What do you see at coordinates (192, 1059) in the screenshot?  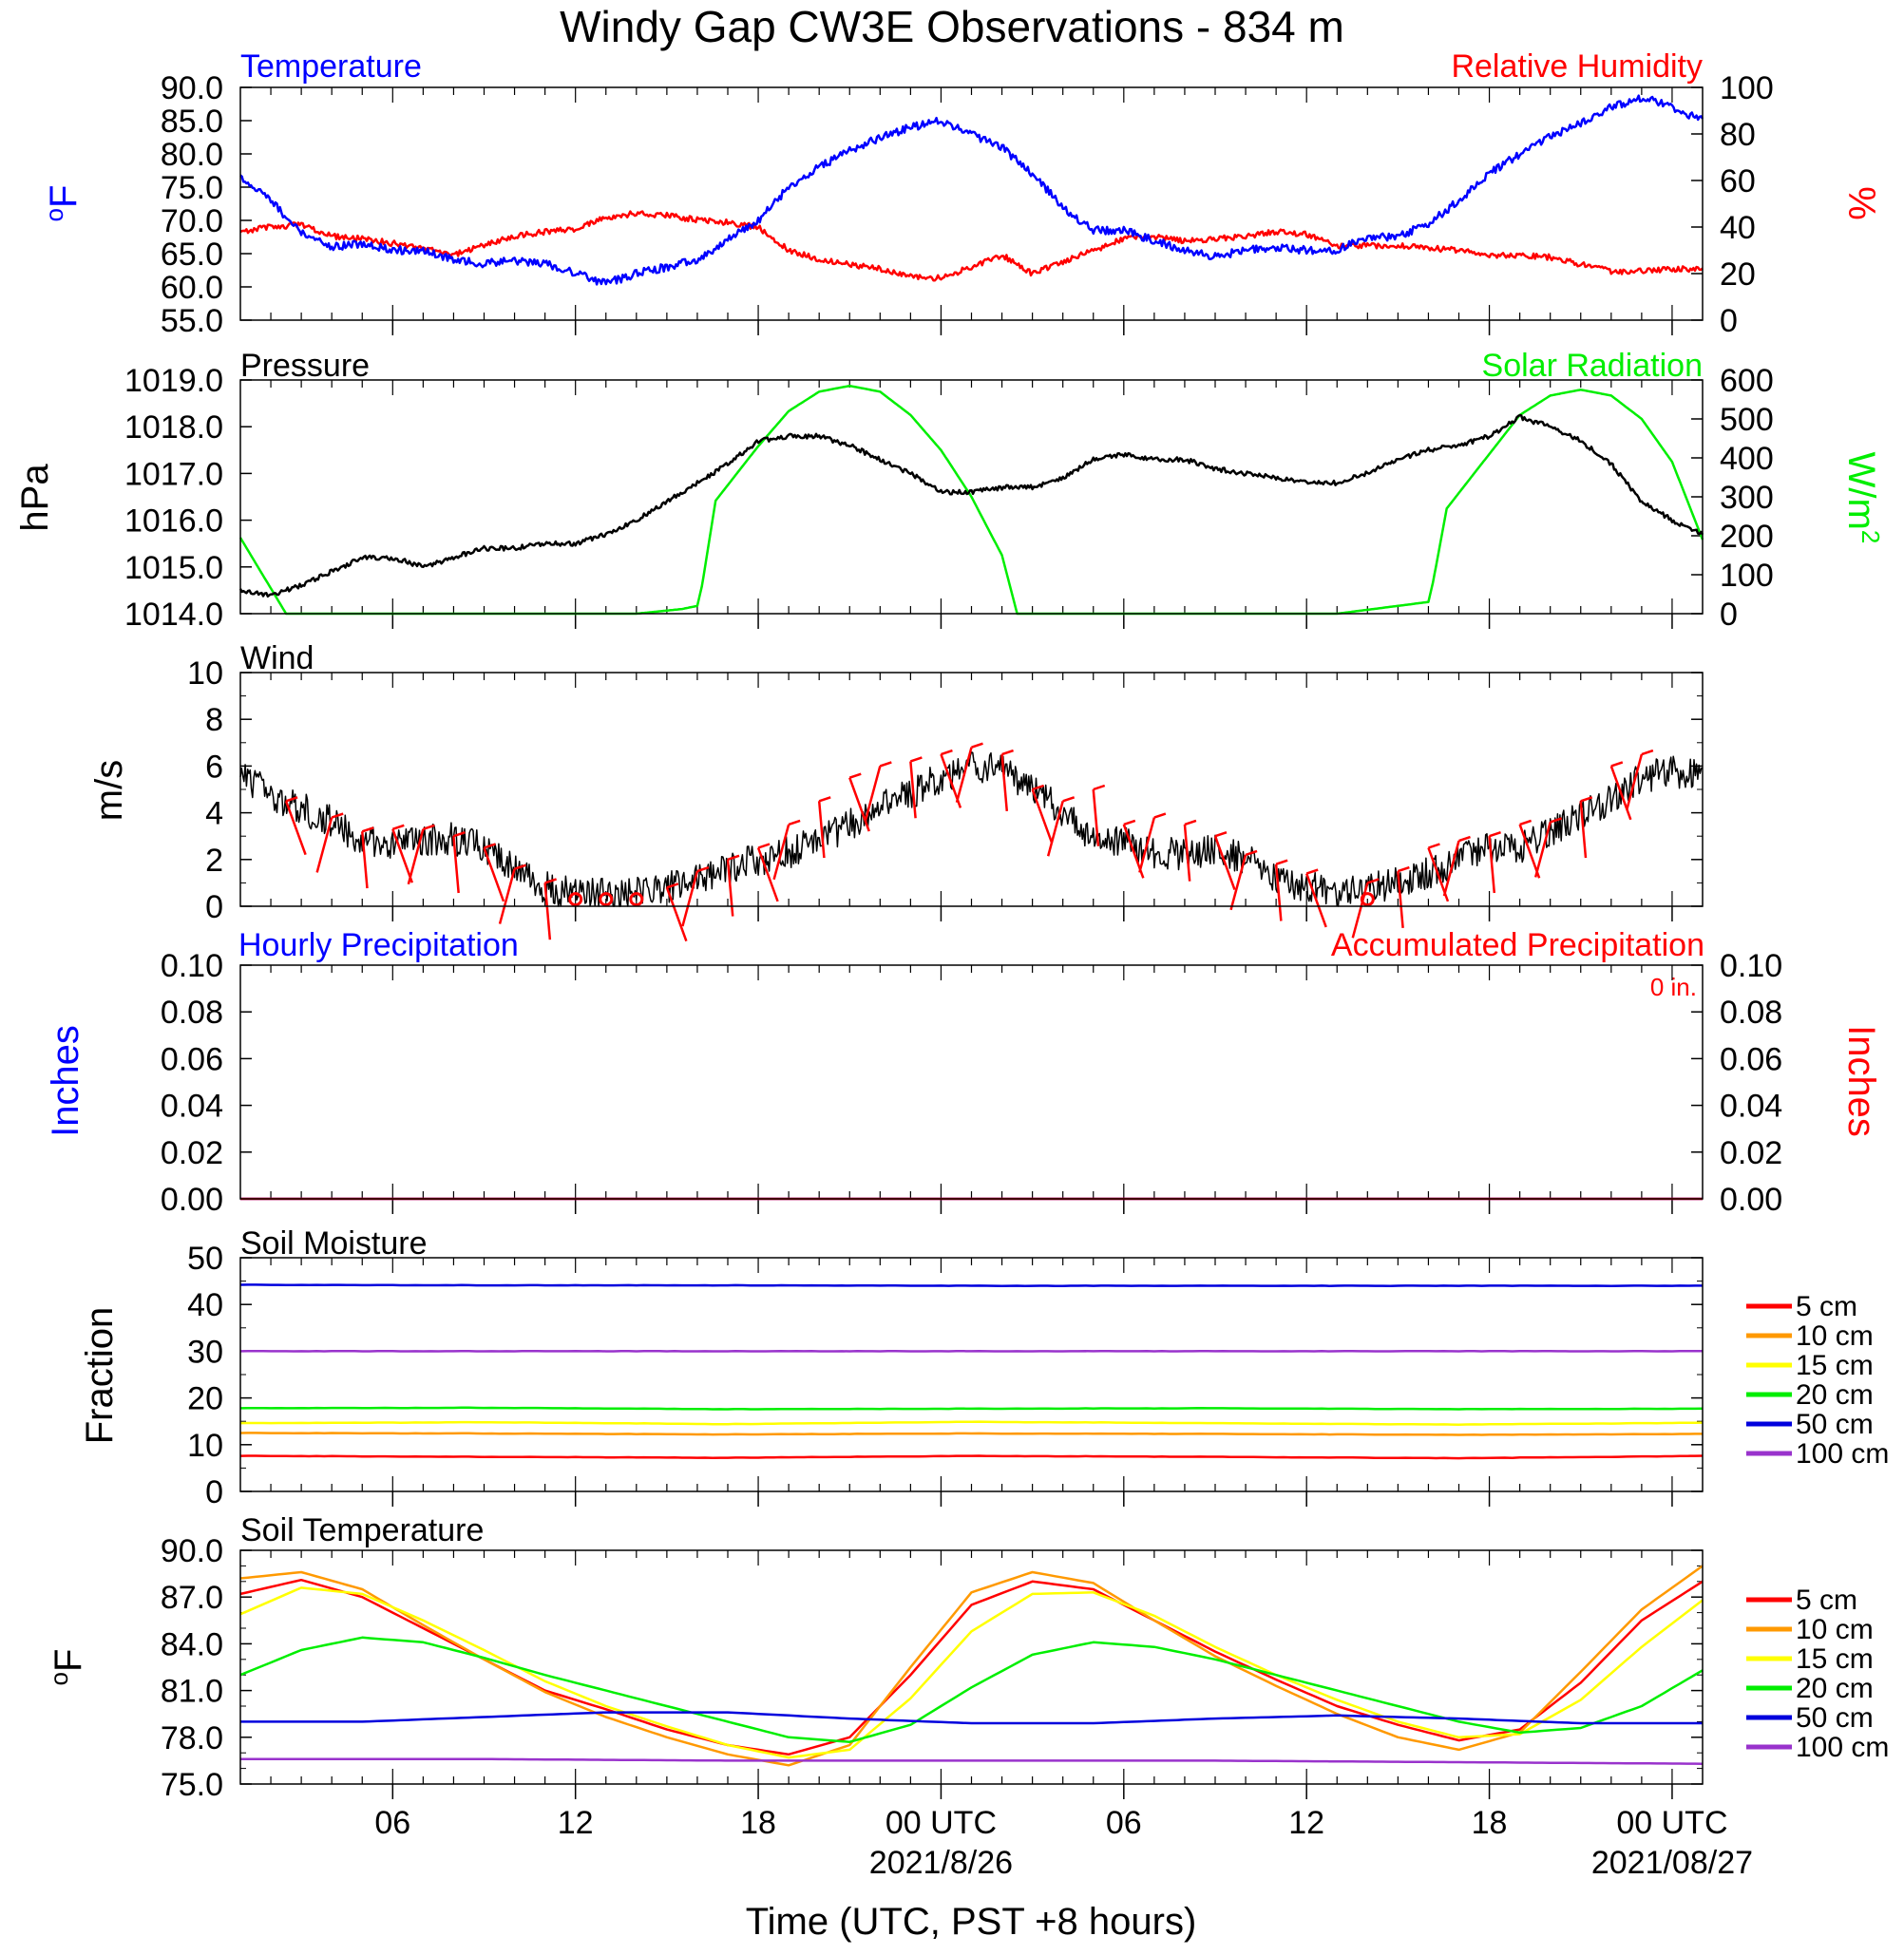 I see `y-tick-label: 0.06` at bounding box center [192, 1059].